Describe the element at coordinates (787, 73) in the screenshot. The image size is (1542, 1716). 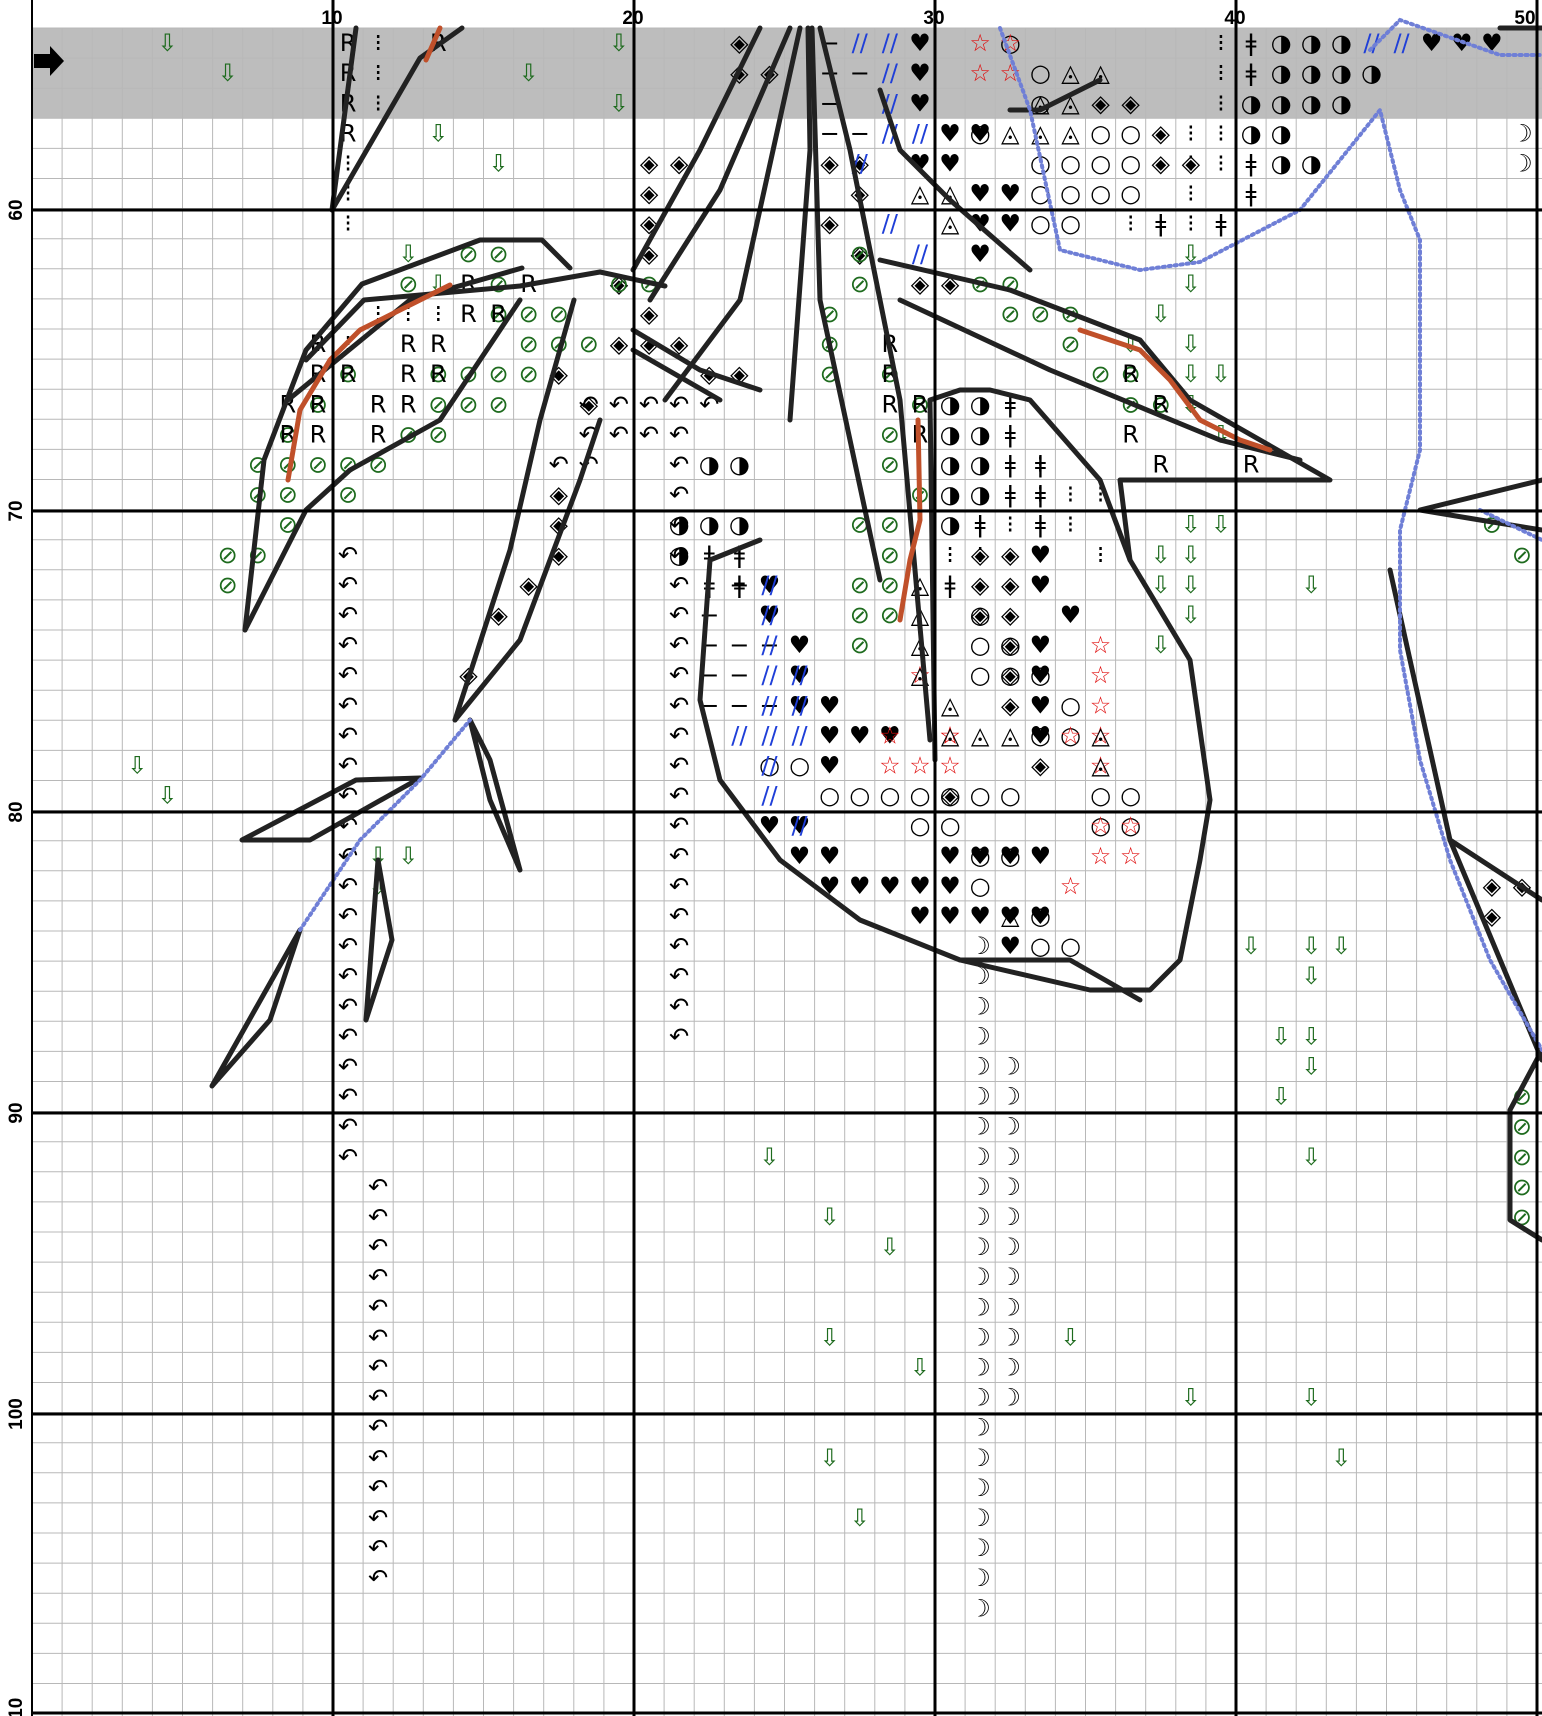
I see `overlap-band-fill` at that location.